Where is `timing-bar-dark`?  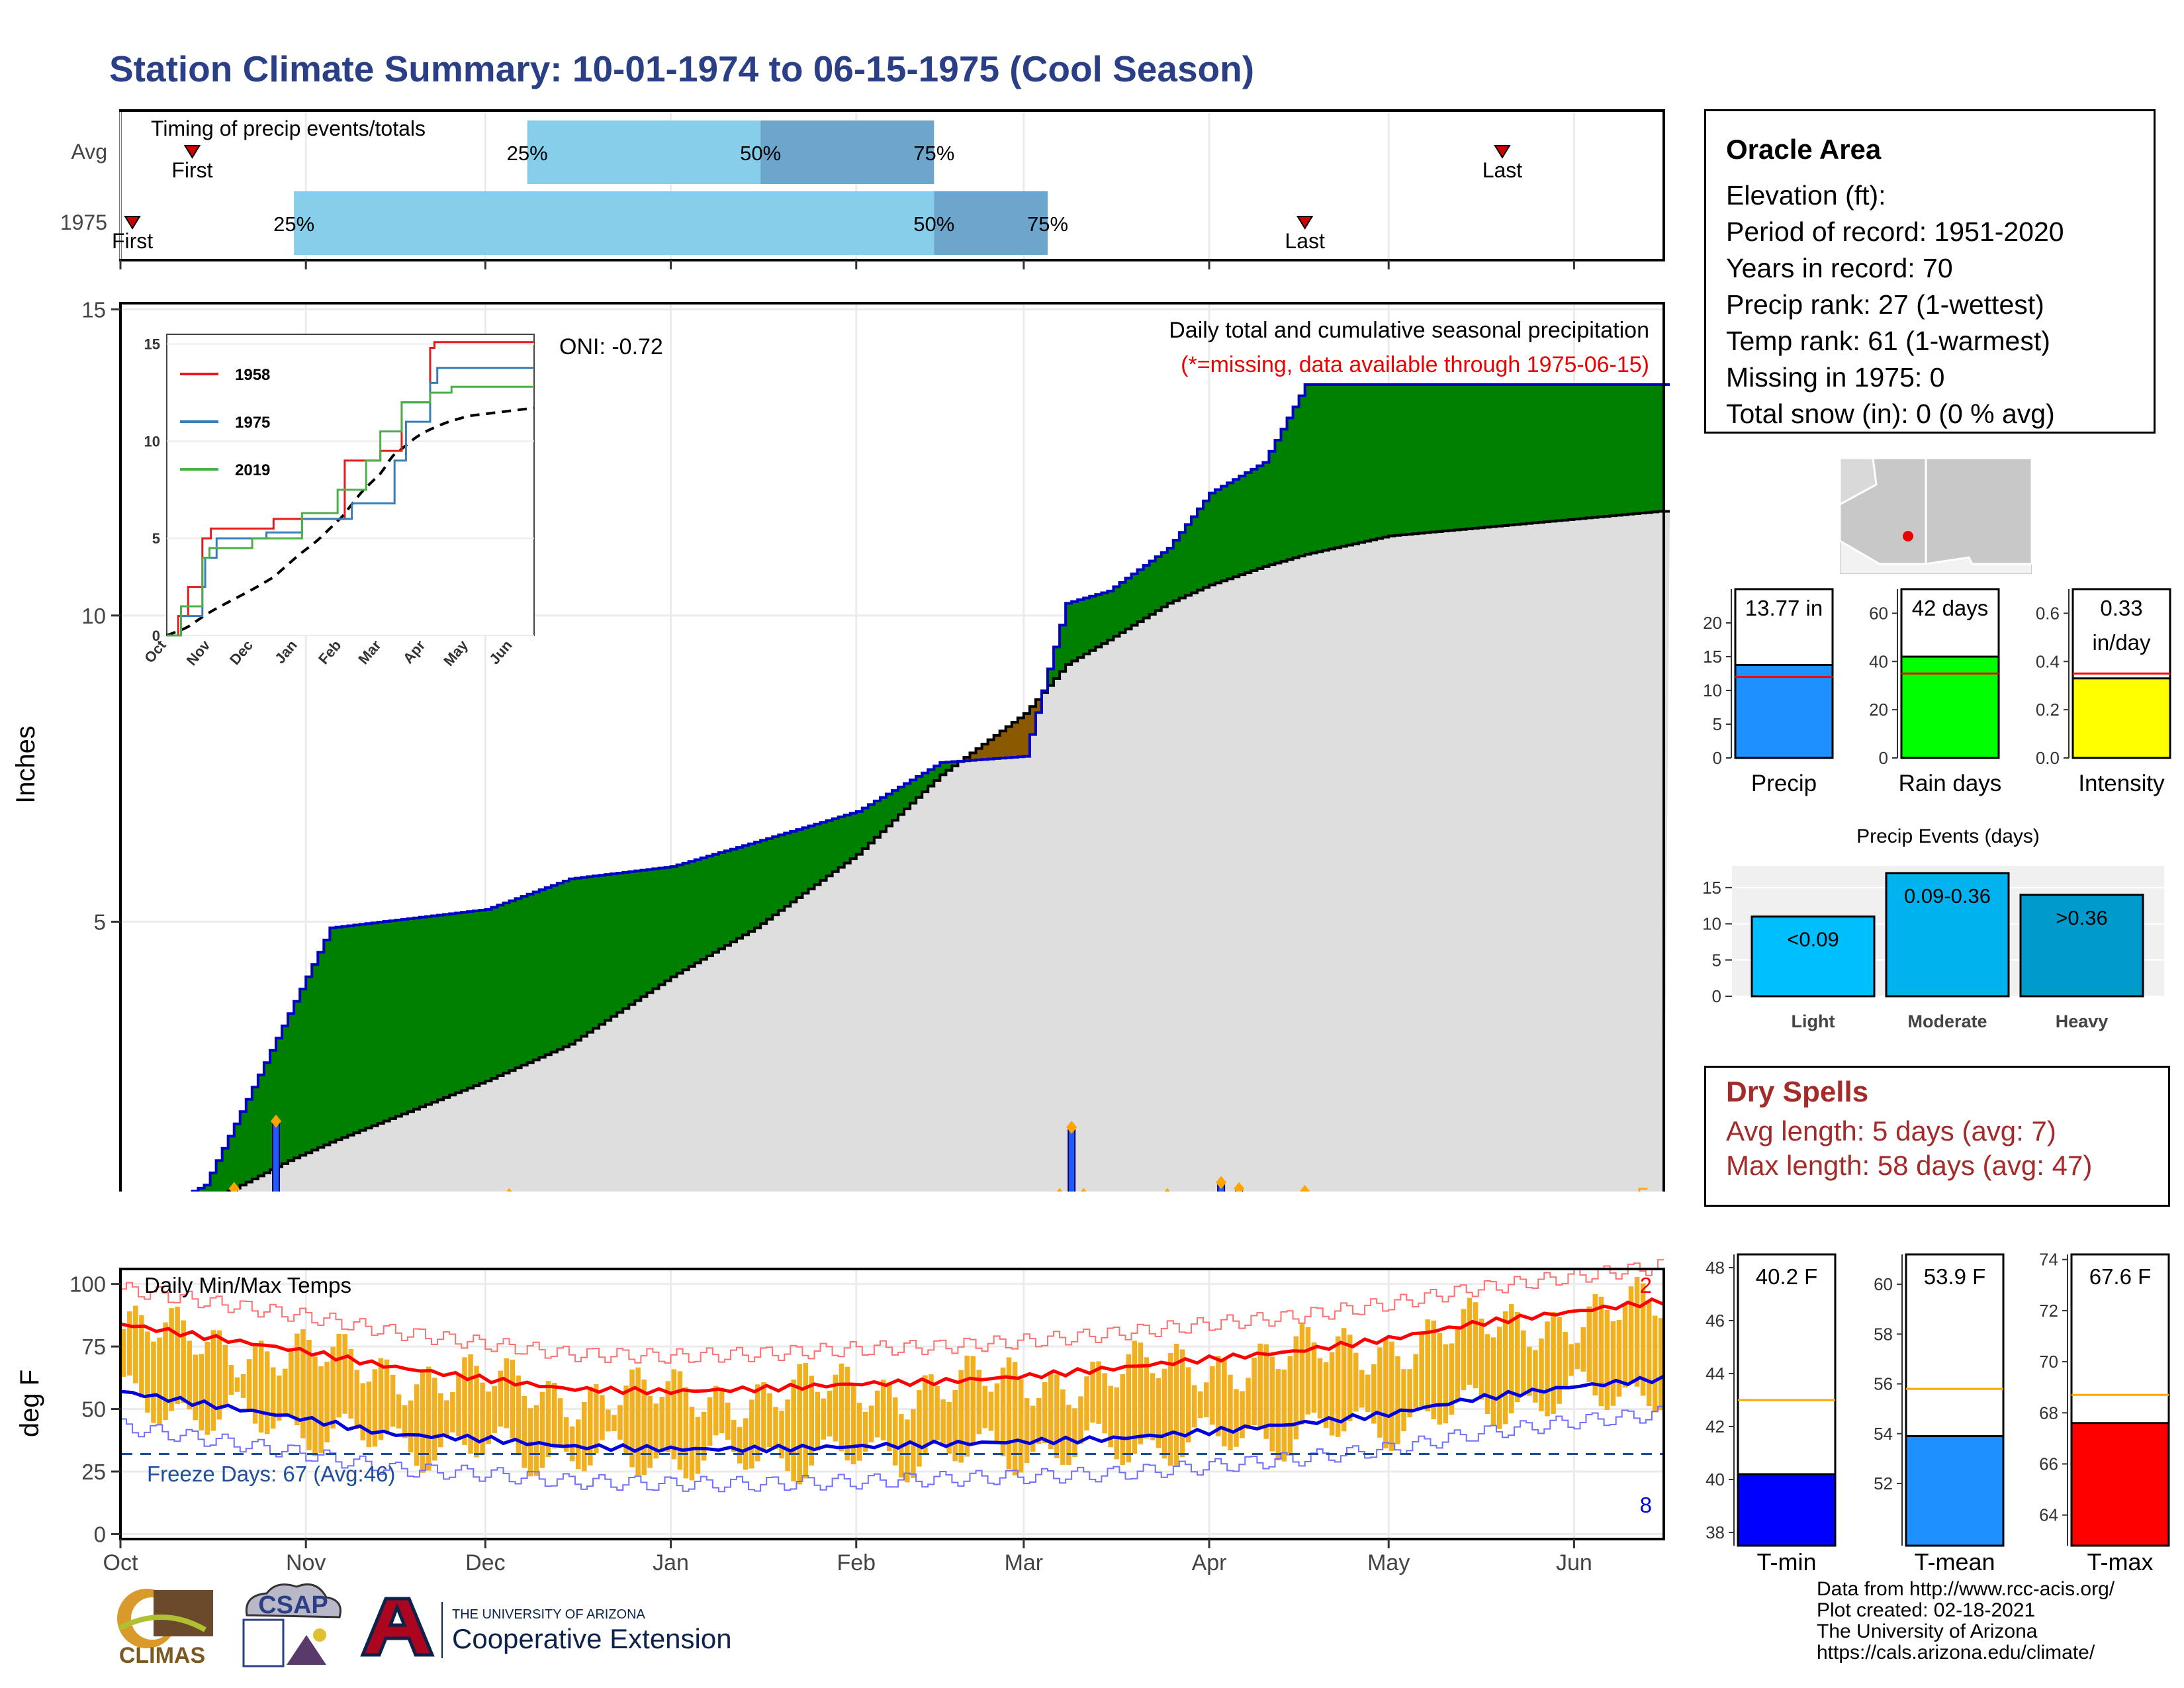
timing-bar-dark is located at coordinates (847, 152).